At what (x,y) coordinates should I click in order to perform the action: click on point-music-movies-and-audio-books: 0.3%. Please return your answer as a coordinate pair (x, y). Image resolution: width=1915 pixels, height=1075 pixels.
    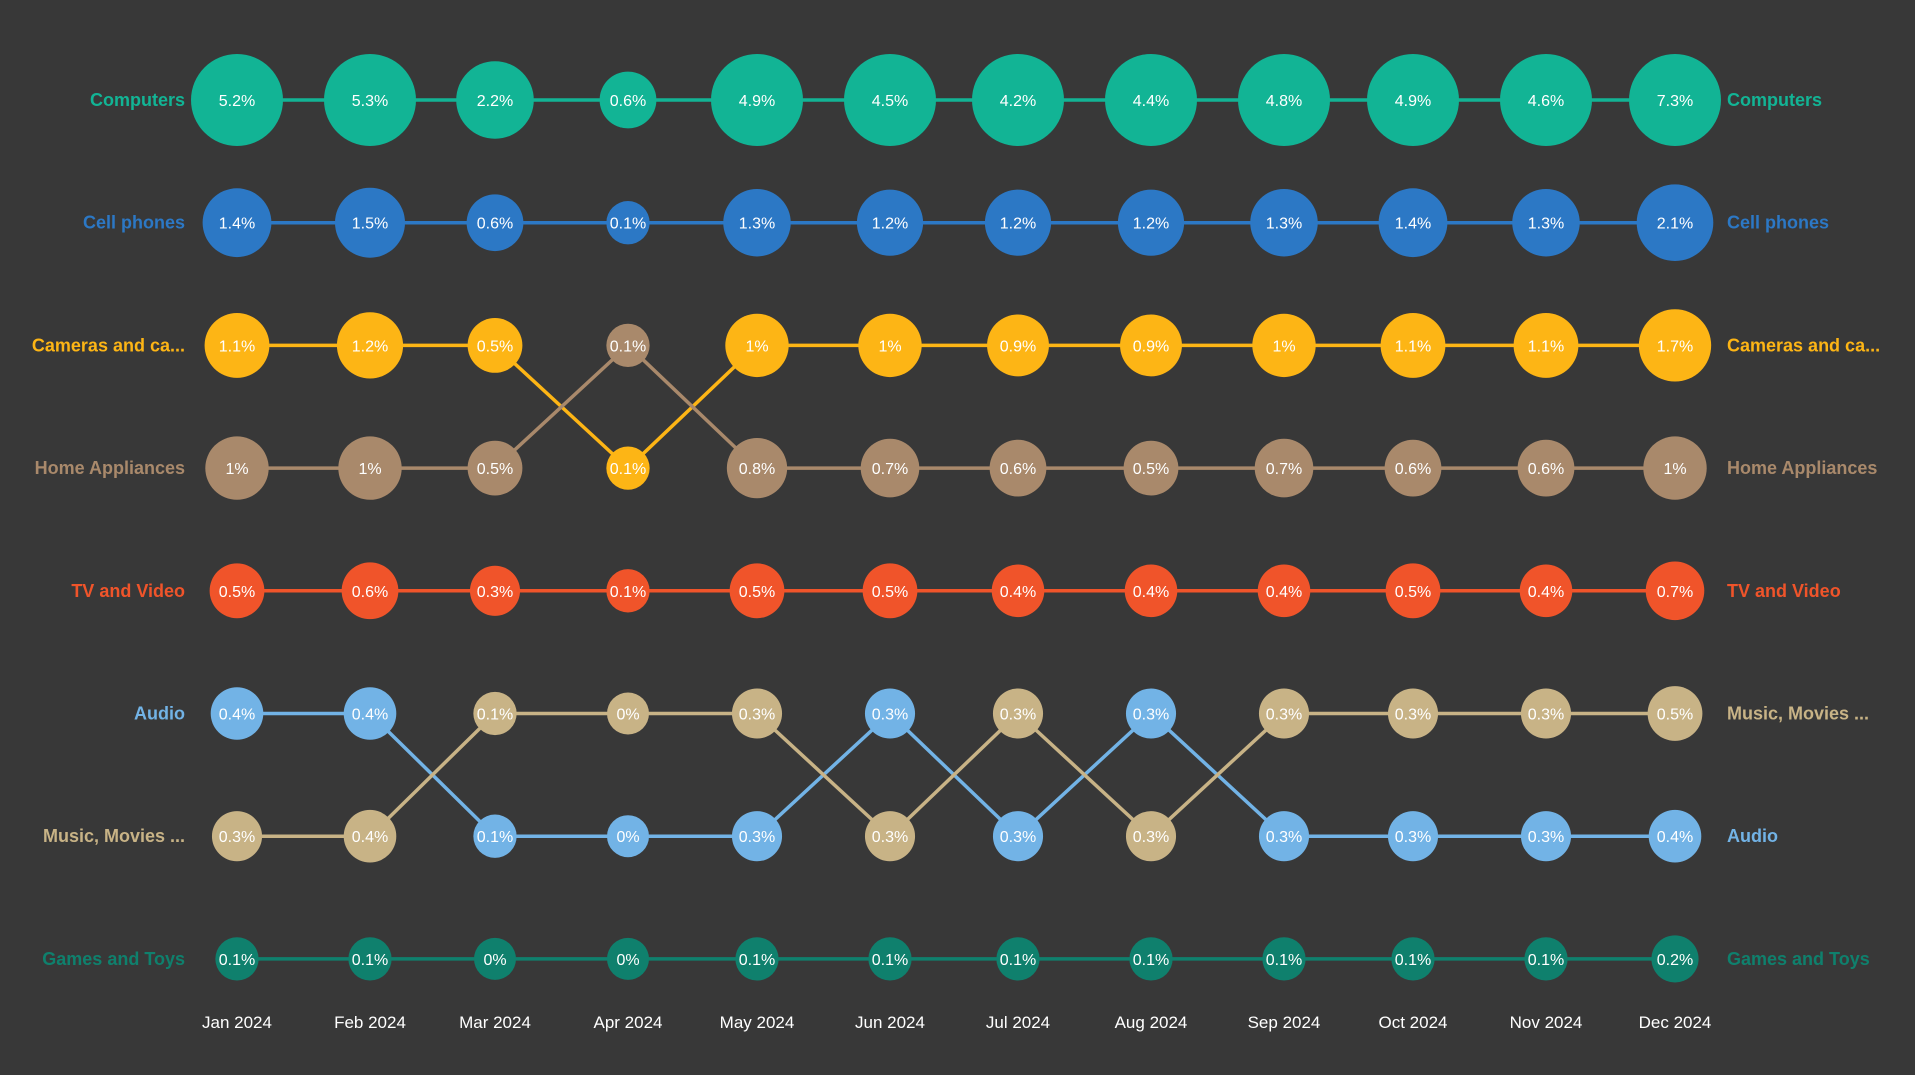
    Looking at the image, I should click on (890, 836).